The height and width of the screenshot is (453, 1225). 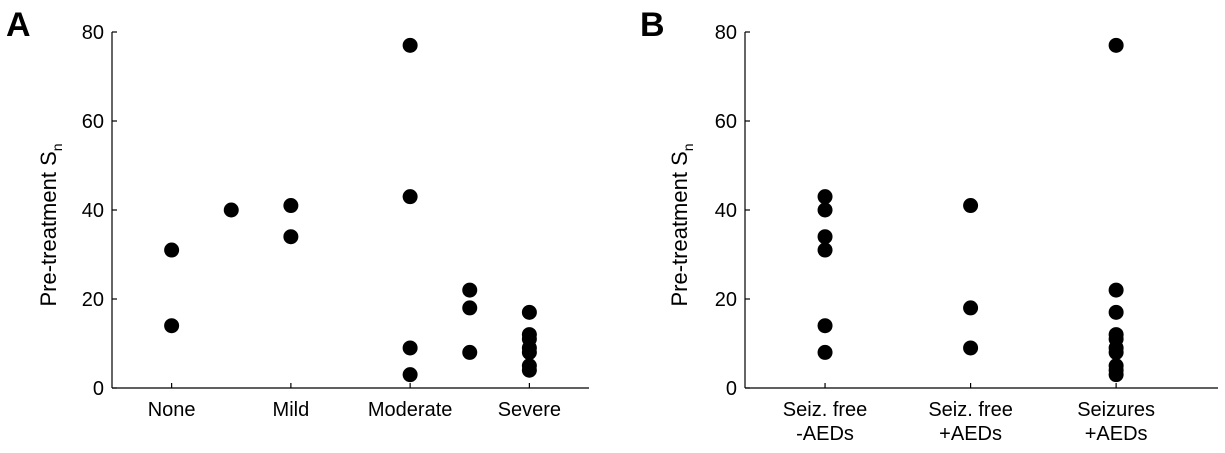 I want to click on x-tick-label: Mild, so click(x=291, y=410).